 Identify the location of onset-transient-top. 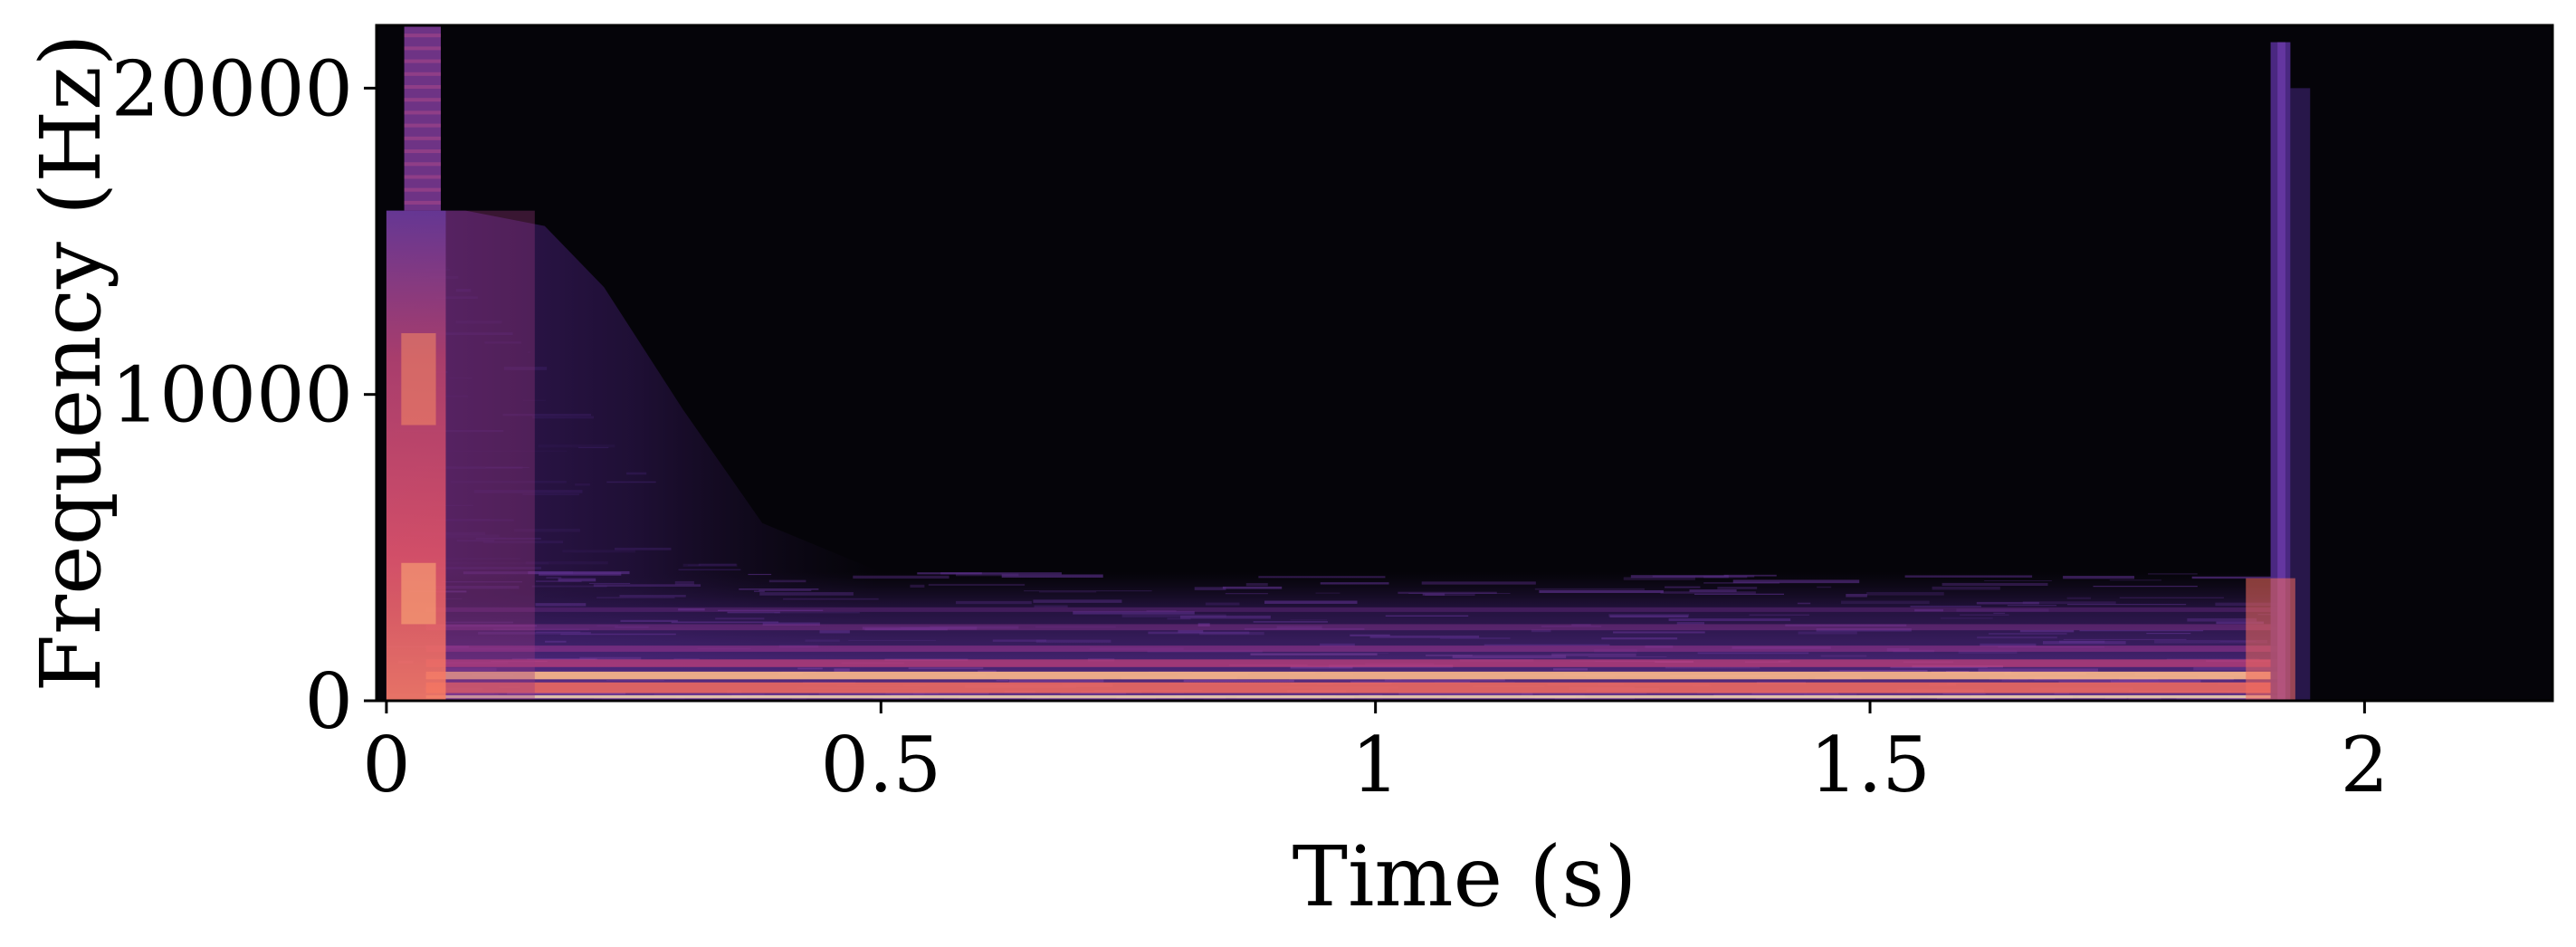
(423, 118).